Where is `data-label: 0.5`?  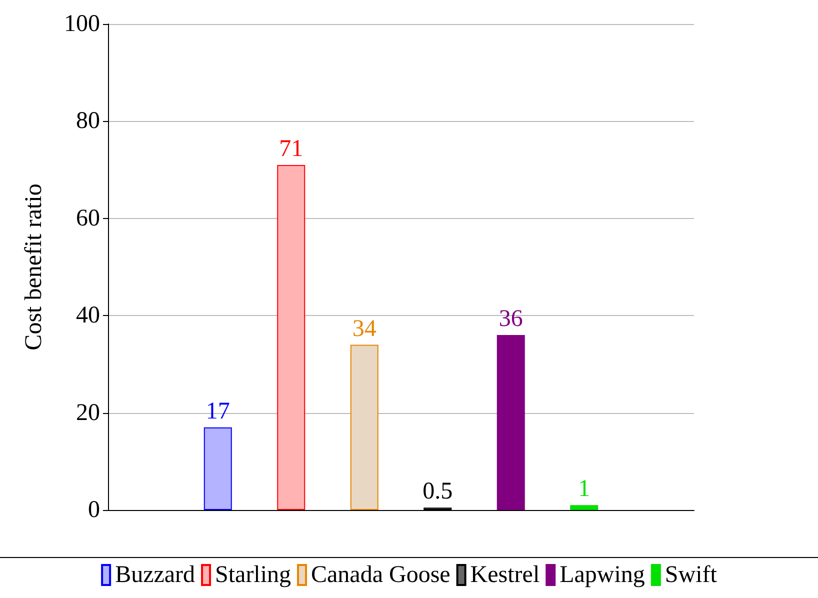 data-label: 0.5 is located at coordinates (437, 491).